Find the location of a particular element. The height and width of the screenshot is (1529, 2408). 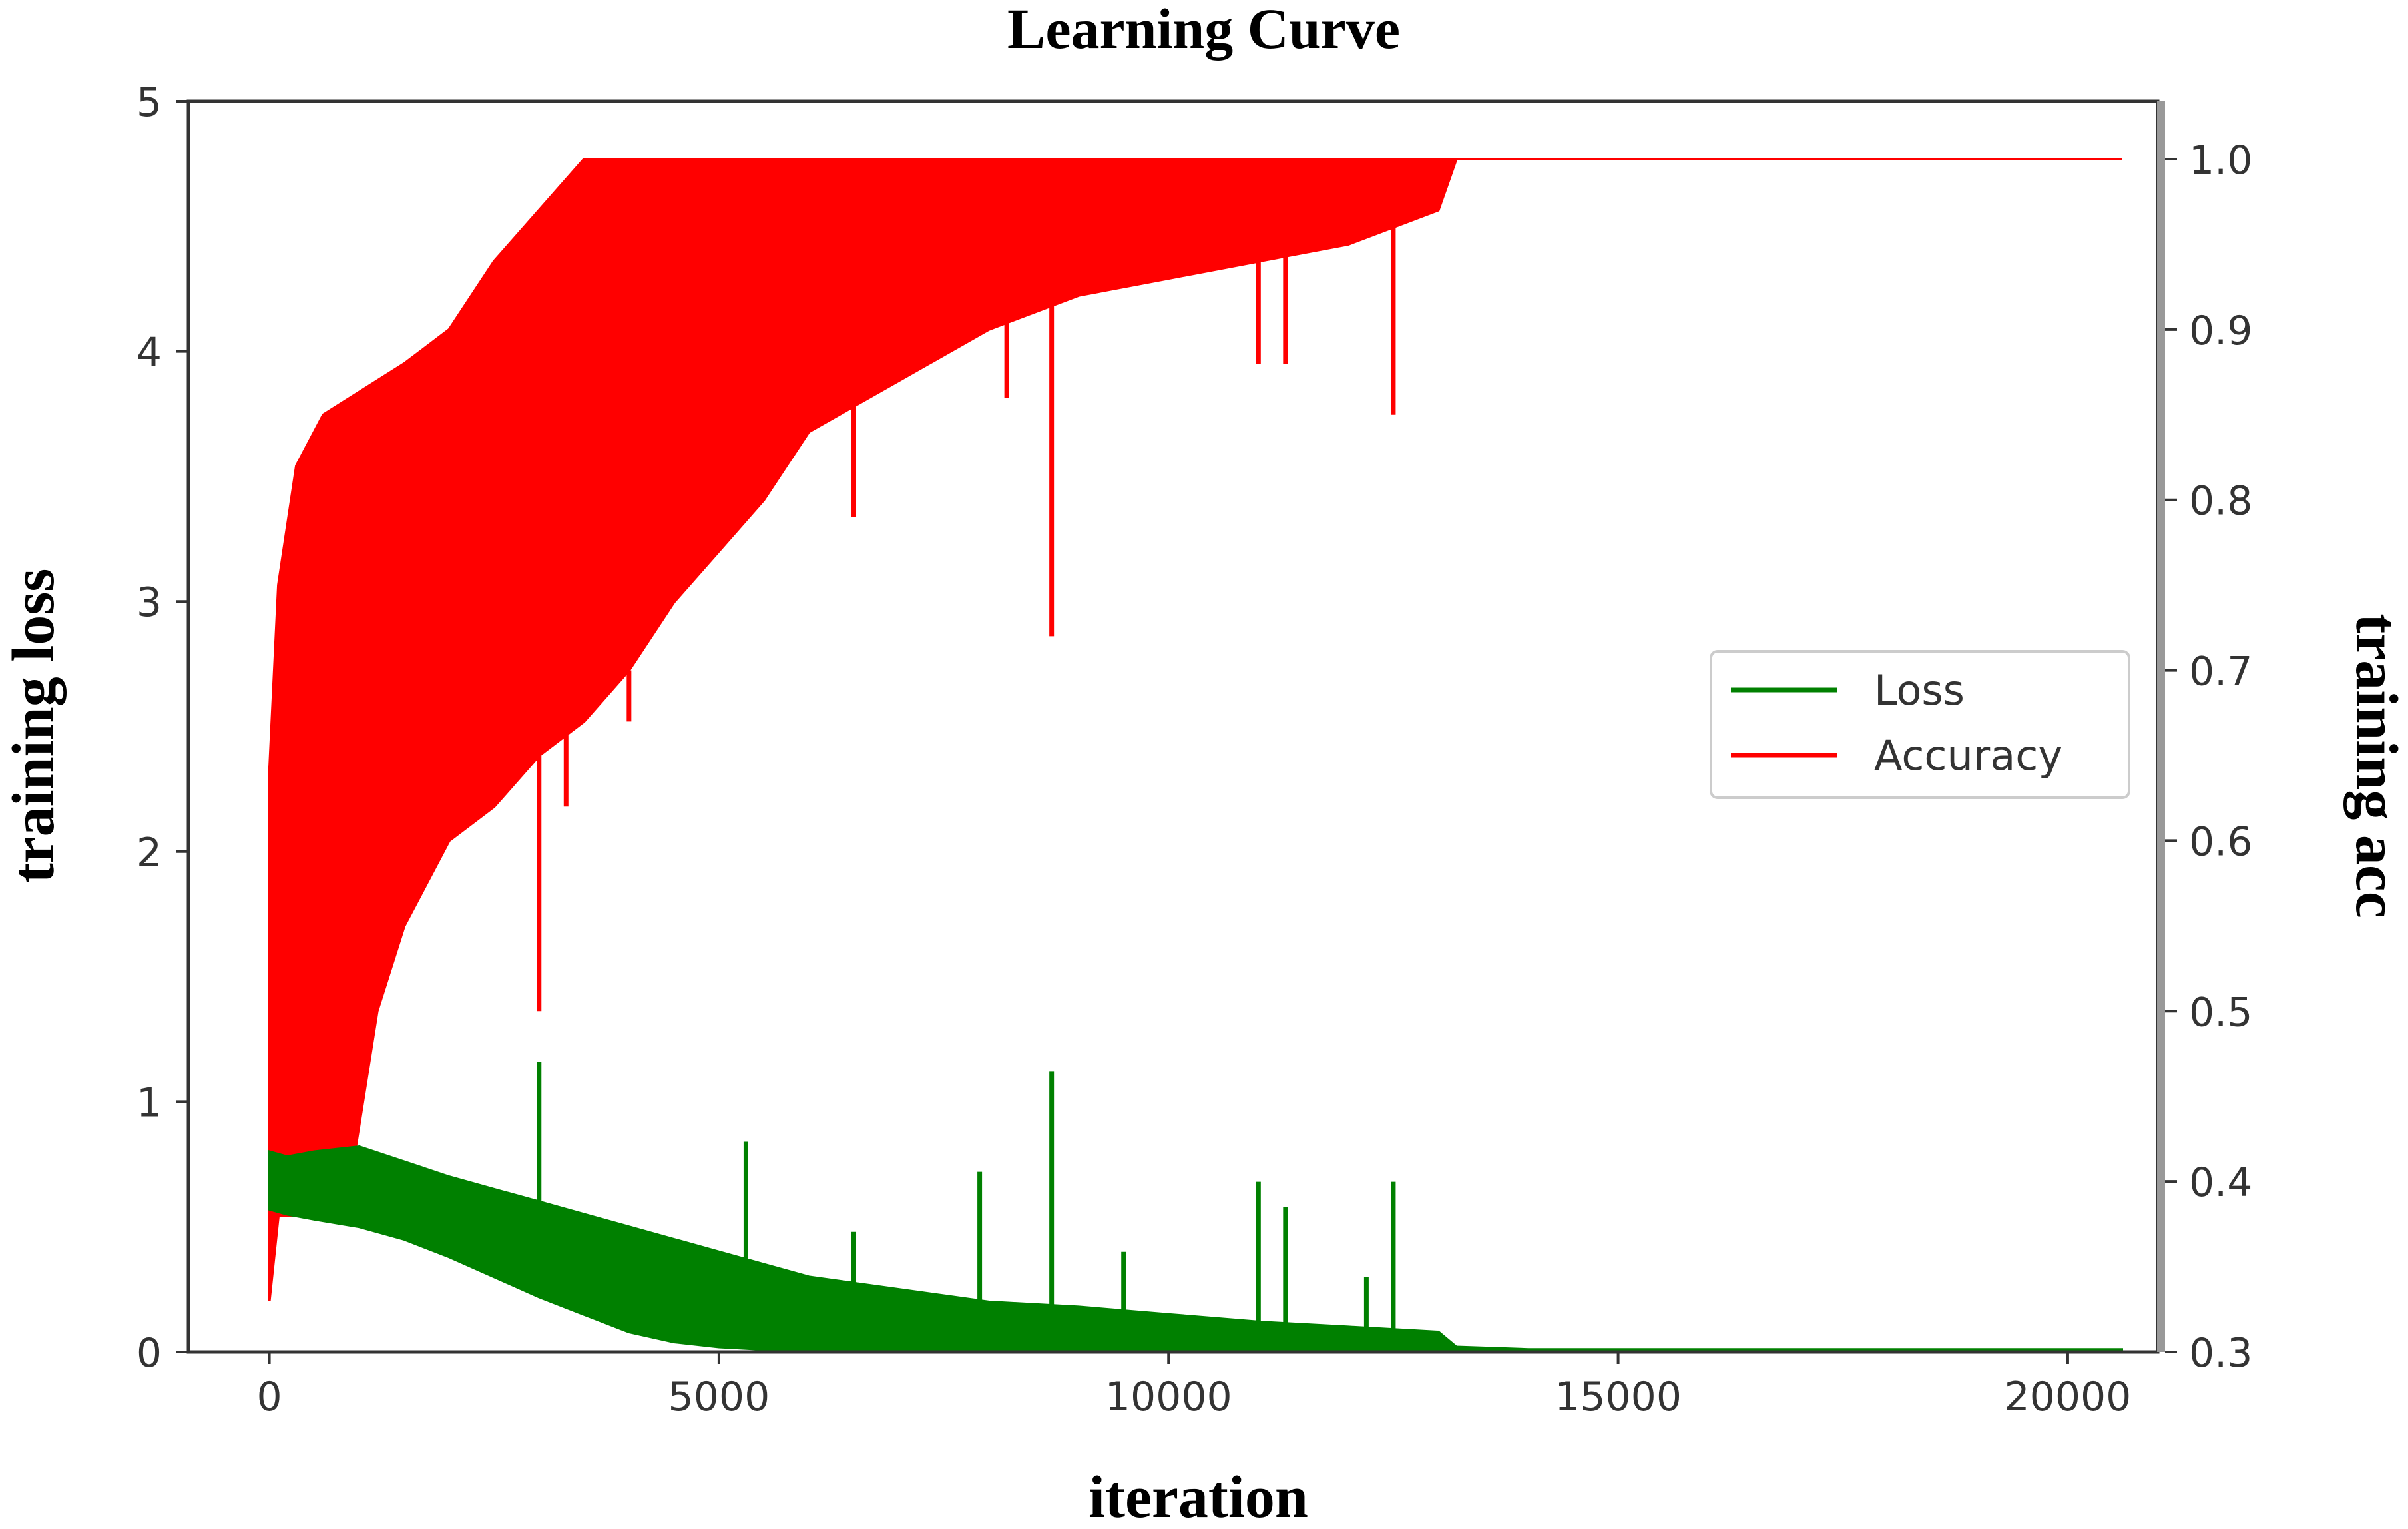

y-right-axis-ticks: 0.3 0.4 0.5 0.6 0.7 0.8 0.9 1.0 is located at coordinates (2208, 757).